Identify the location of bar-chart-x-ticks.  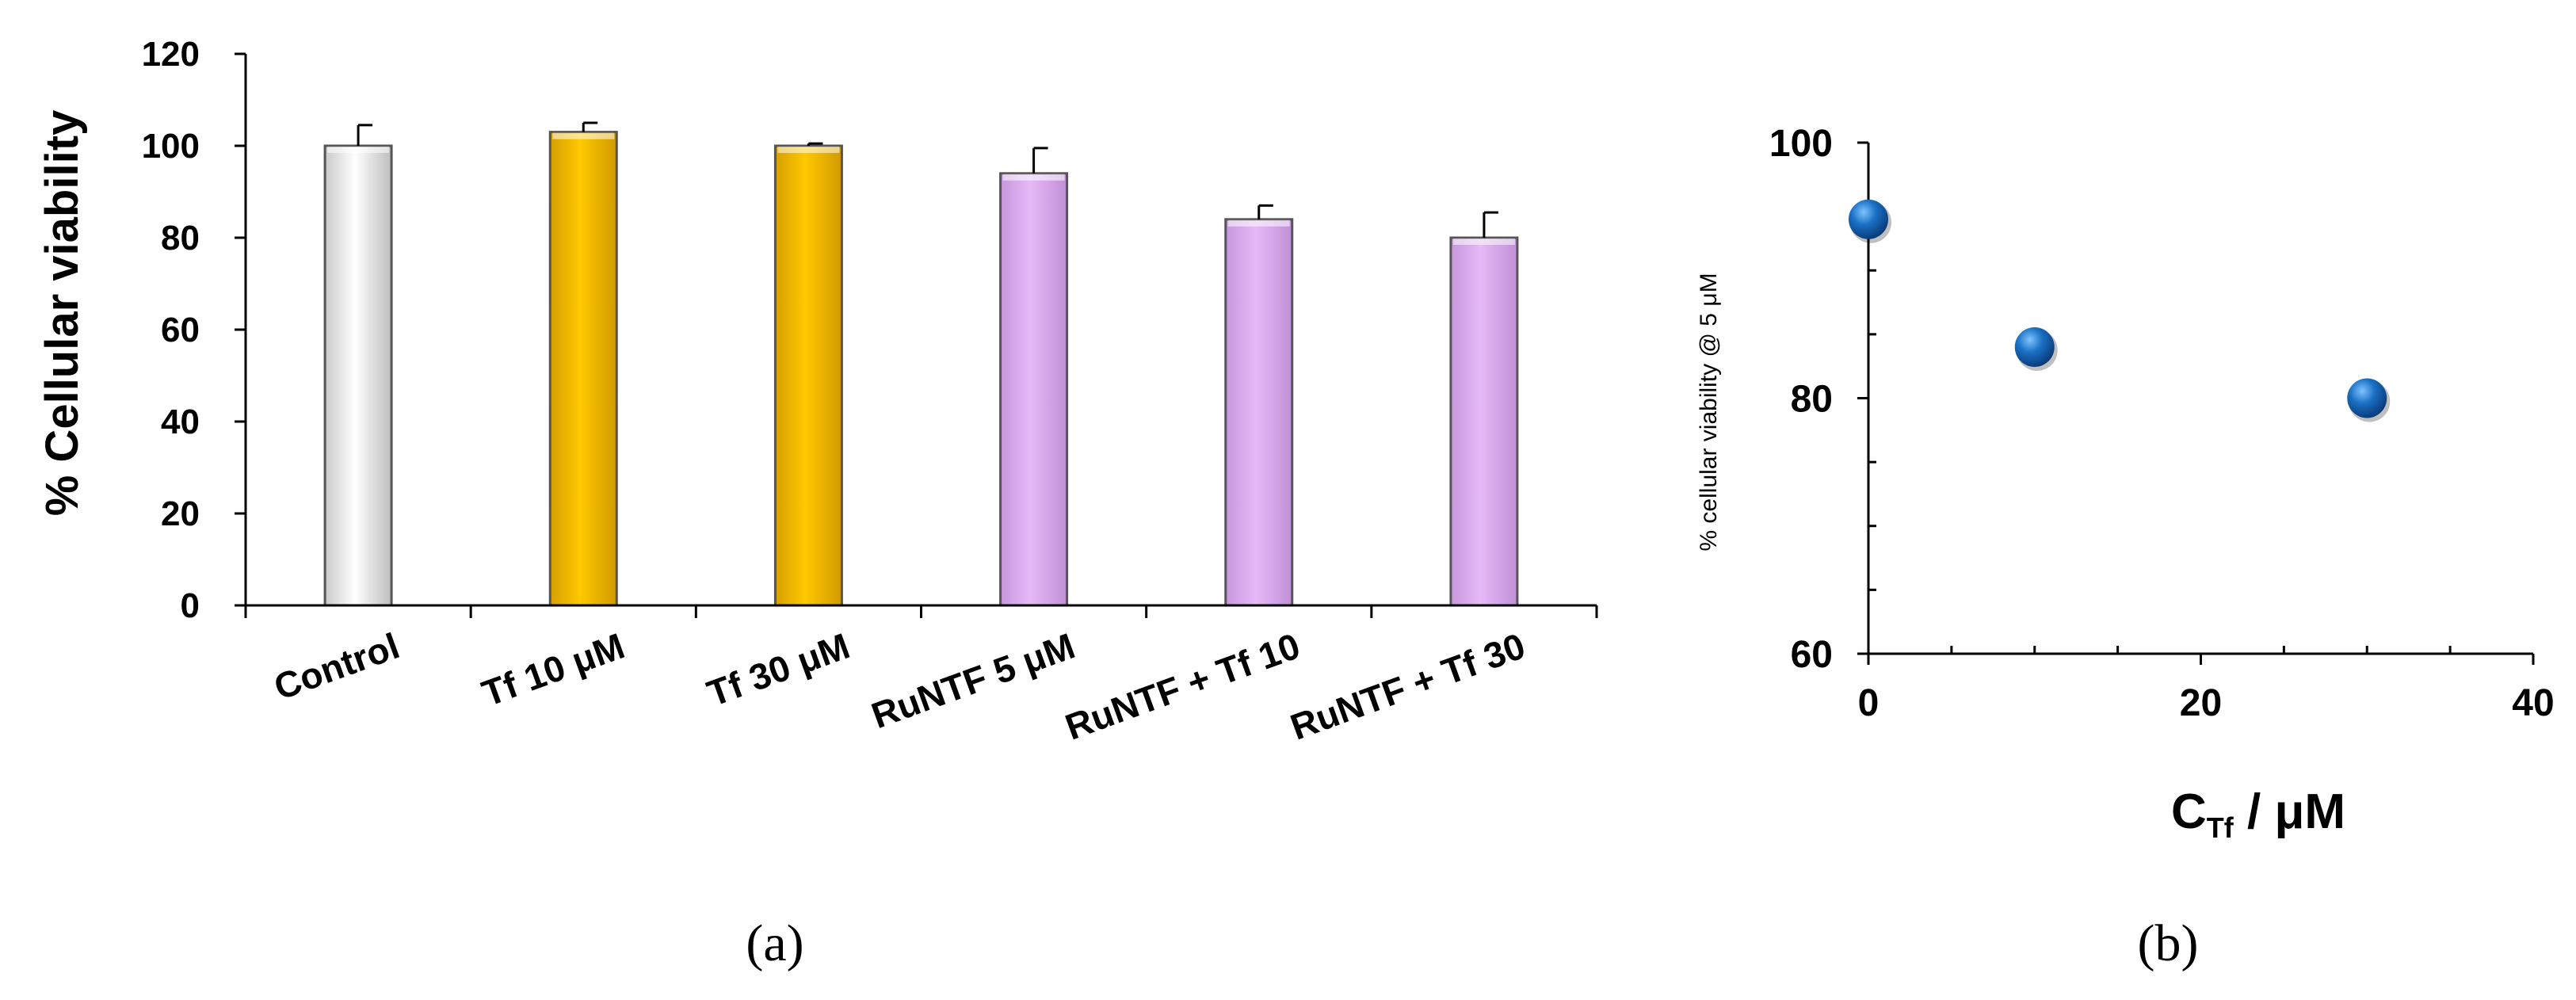
(921, 611).